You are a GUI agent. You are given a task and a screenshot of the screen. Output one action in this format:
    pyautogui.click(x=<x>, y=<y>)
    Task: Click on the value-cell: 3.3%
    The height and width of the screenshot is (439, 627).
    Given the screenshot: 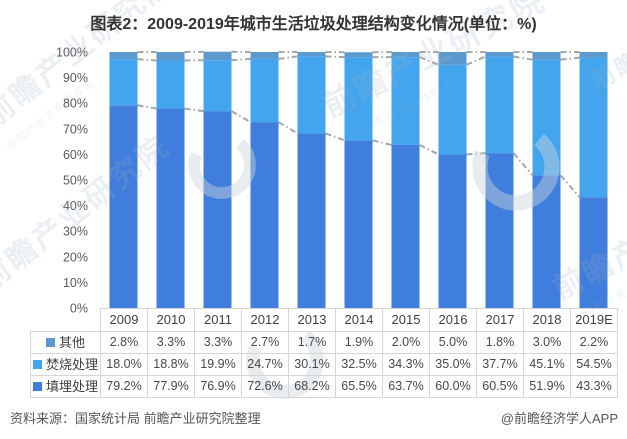 What is the action you would take?
    pyautogui.click(x=218, y=342)
    